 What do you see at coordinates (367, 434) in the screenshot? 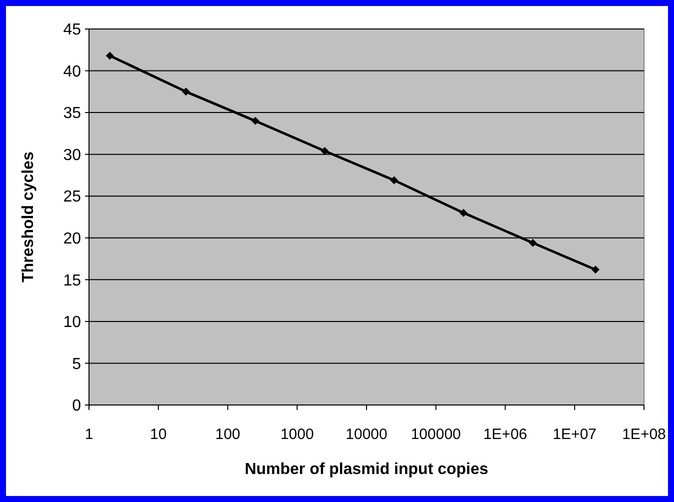
I see `x-tick-label: 10000` at bounding box center [367, 434].